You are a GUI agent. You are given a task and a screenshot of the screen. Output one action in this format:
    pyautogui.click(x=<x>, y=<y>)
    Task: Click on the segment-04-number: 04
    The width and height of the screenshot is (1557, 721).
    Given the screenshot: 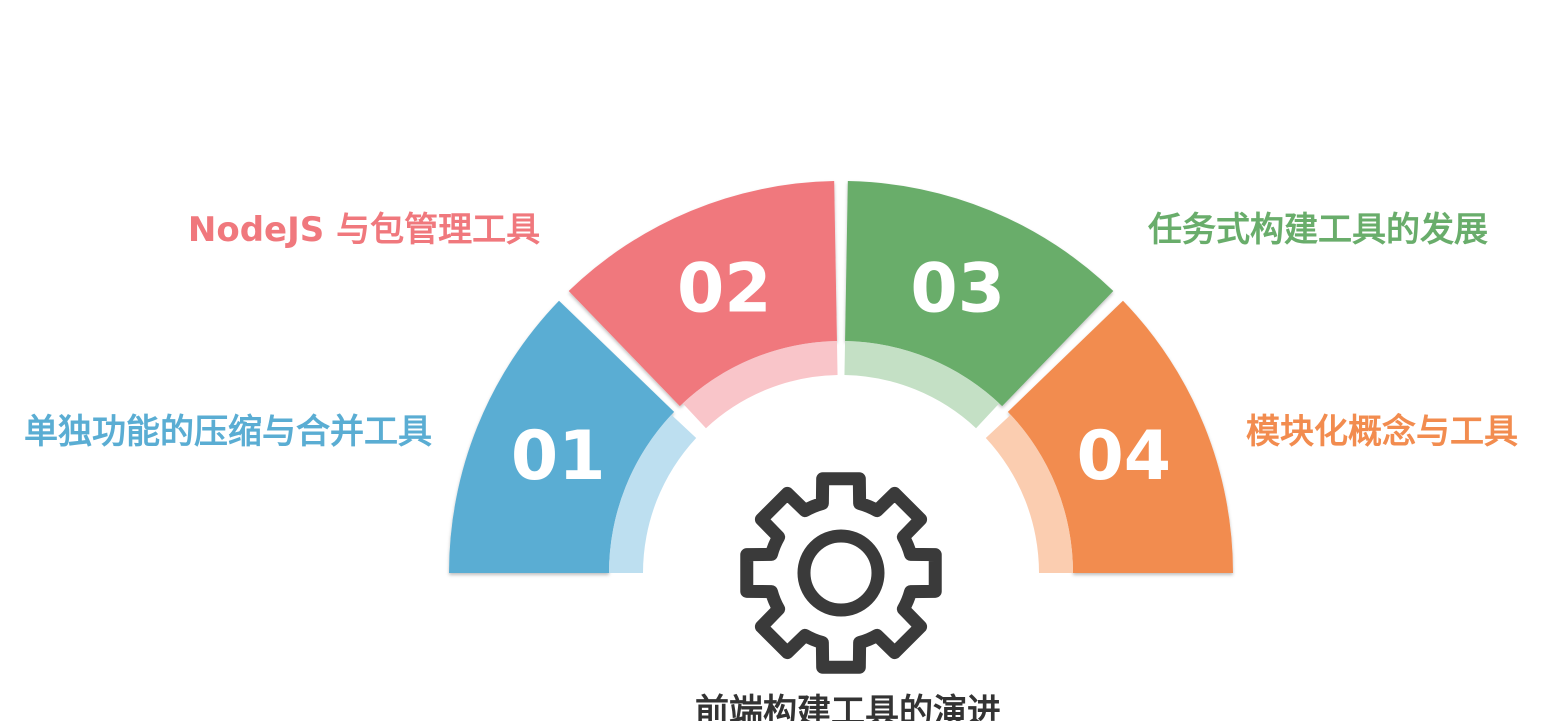 What is the action you would take?
    pyautogui.click(x=1123, y=456)
    